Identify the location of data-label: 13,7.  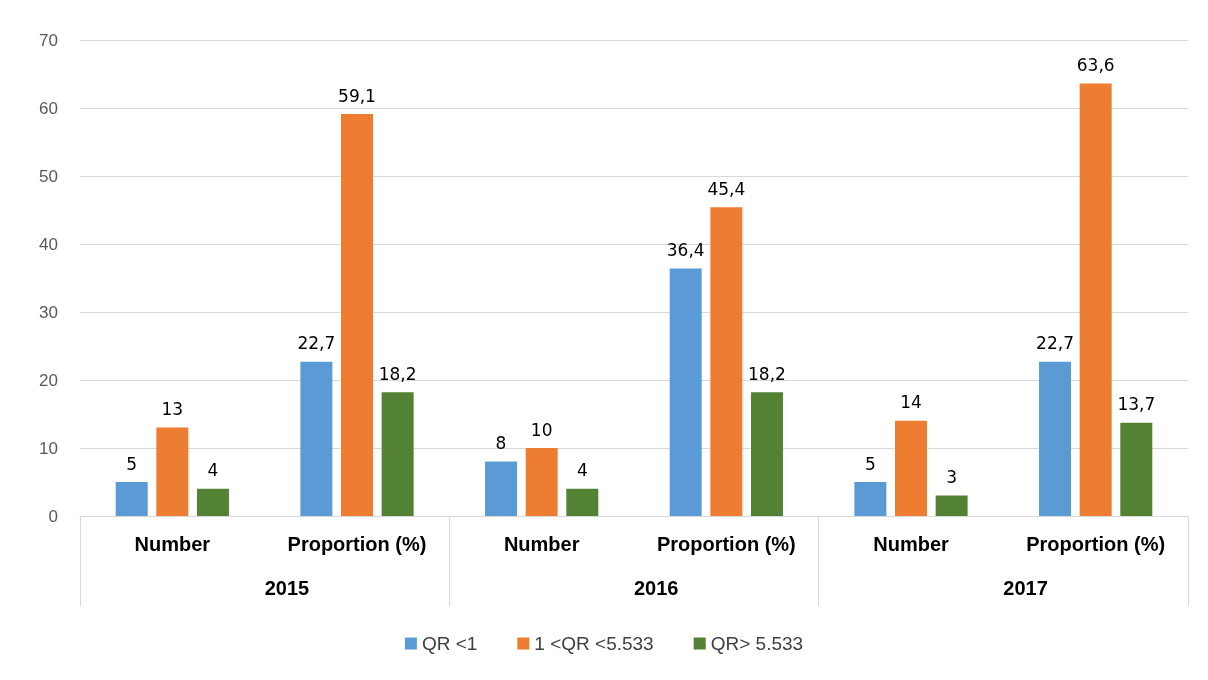
(1136, 404).